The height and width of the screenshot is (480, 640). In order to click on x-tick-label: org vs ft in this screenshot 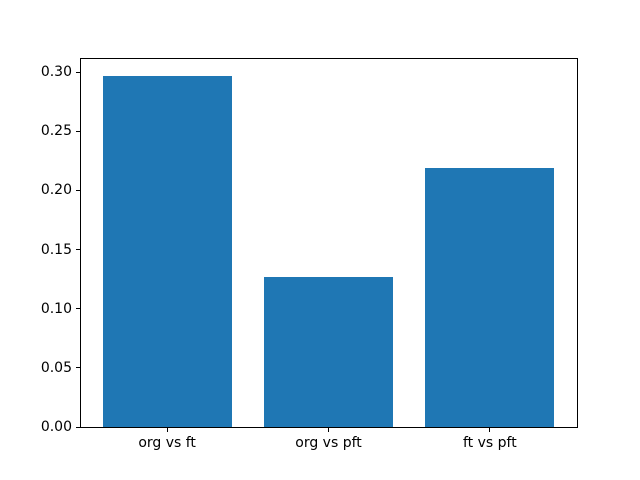, I will do `click(167, 443)`.